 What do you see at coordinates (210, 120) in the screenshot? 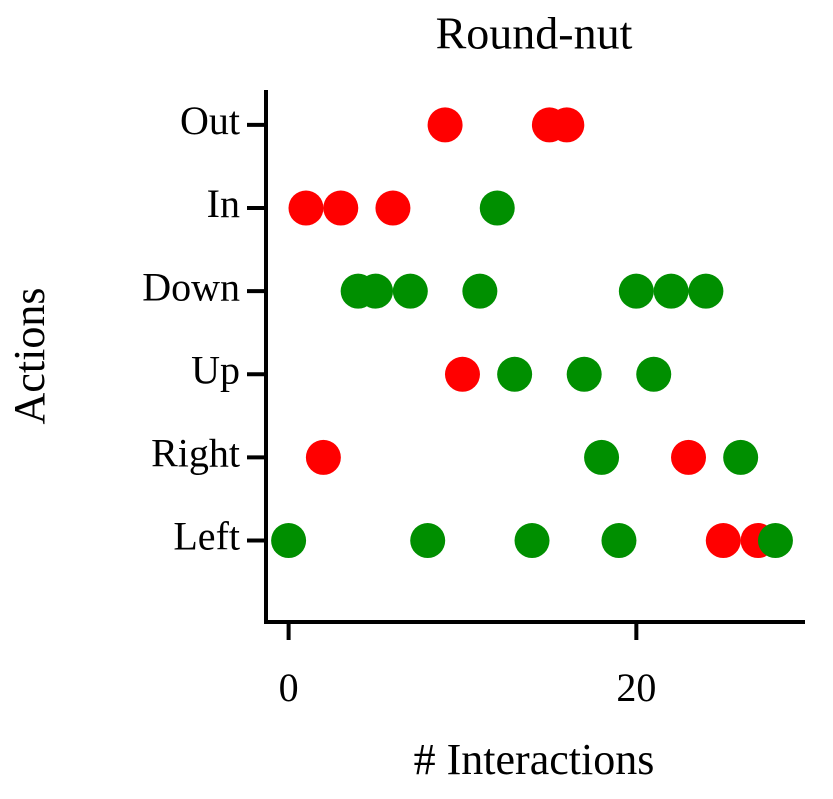
I see `y-tick-label: Out` at bounding box center [210, 120].